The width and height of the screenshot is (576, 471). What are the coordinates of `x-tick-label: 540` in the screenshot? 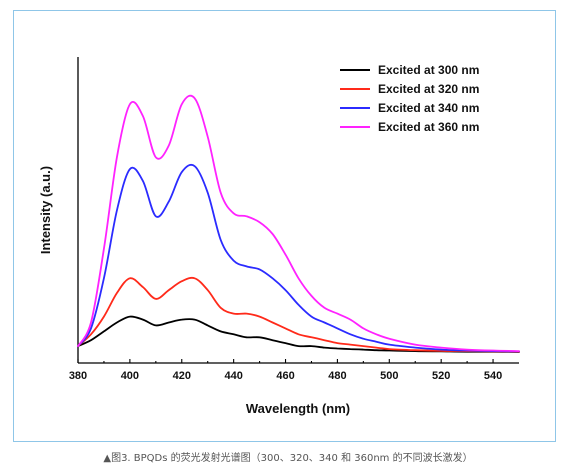 It's located at (493, 376).